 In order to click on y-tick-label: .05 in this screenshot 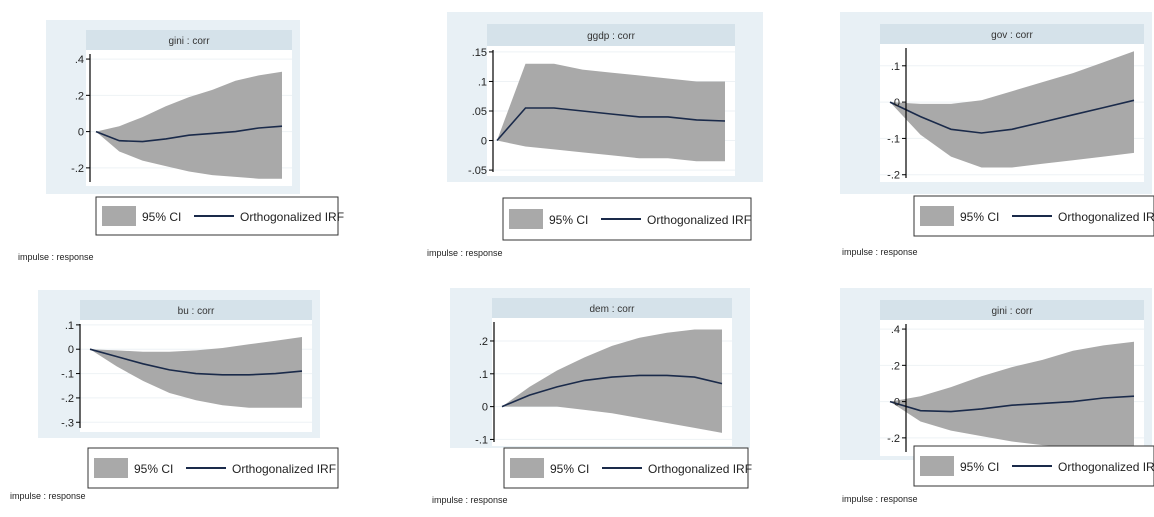, I will do `click(479, 112)`.